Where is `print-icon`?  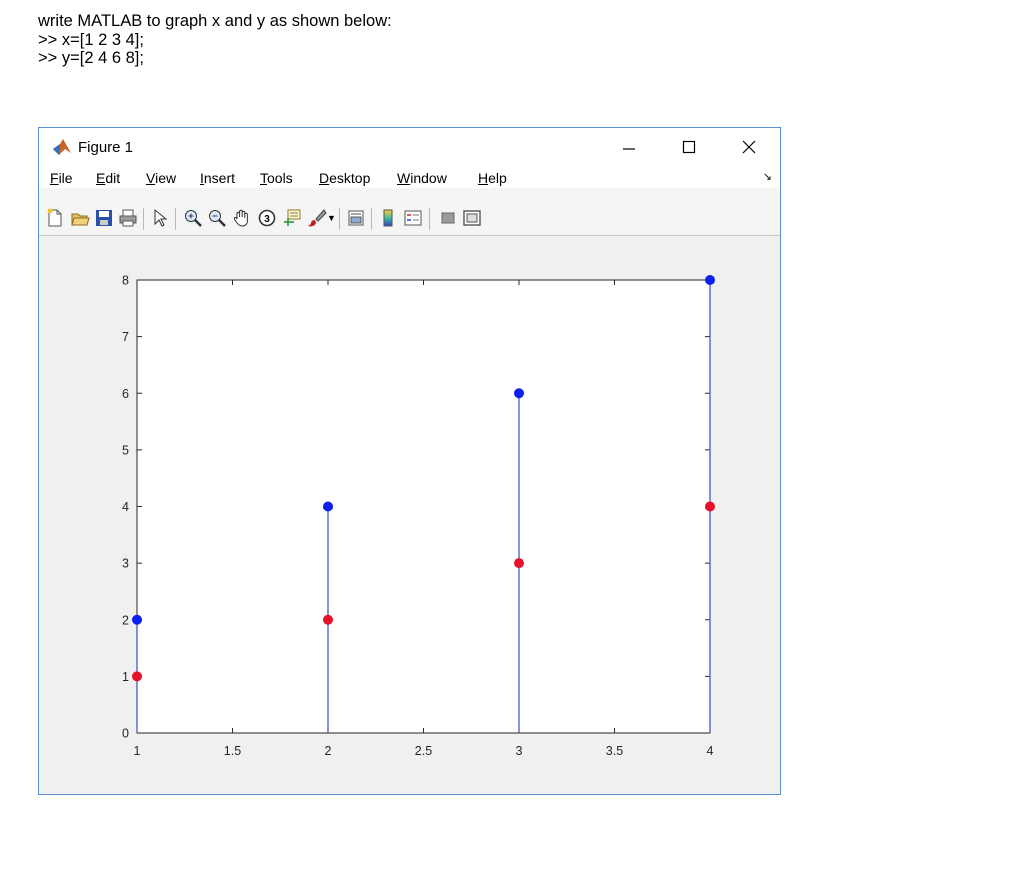
print-icon is located at coordinates (128, 218).